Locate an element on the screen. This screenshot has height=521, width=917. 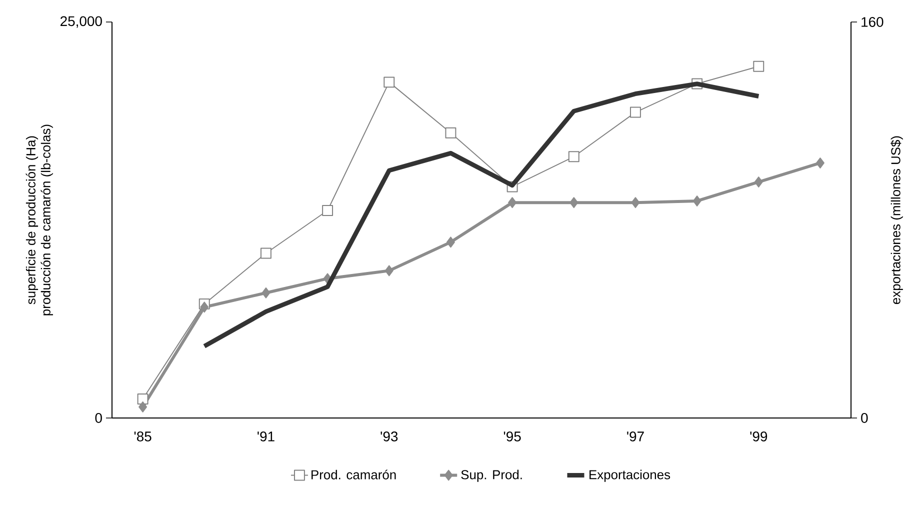
x-tick-label: '99 is located at coordinates (759, 437).